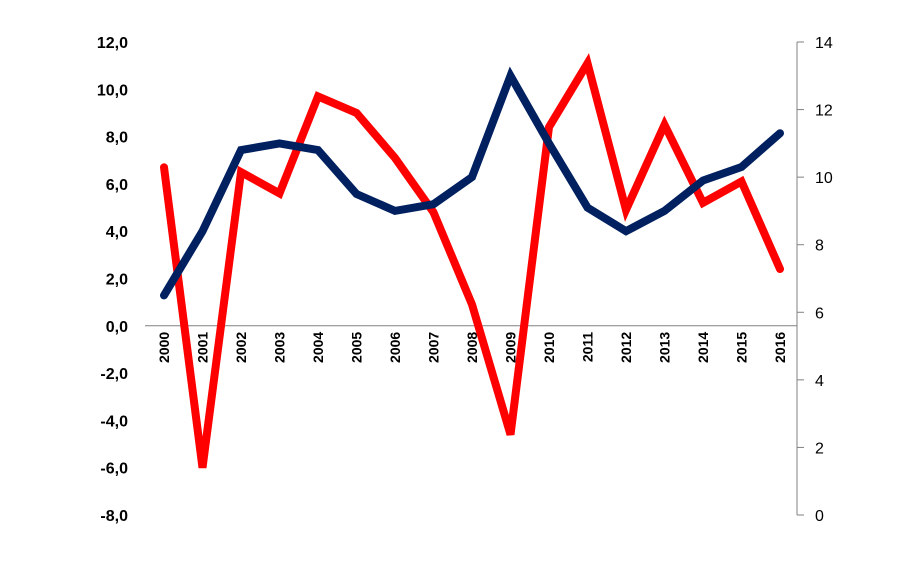 The width and height of the screenshot is (923, 577). I want to click on x-tick-label: 2013, so click(665, 347).